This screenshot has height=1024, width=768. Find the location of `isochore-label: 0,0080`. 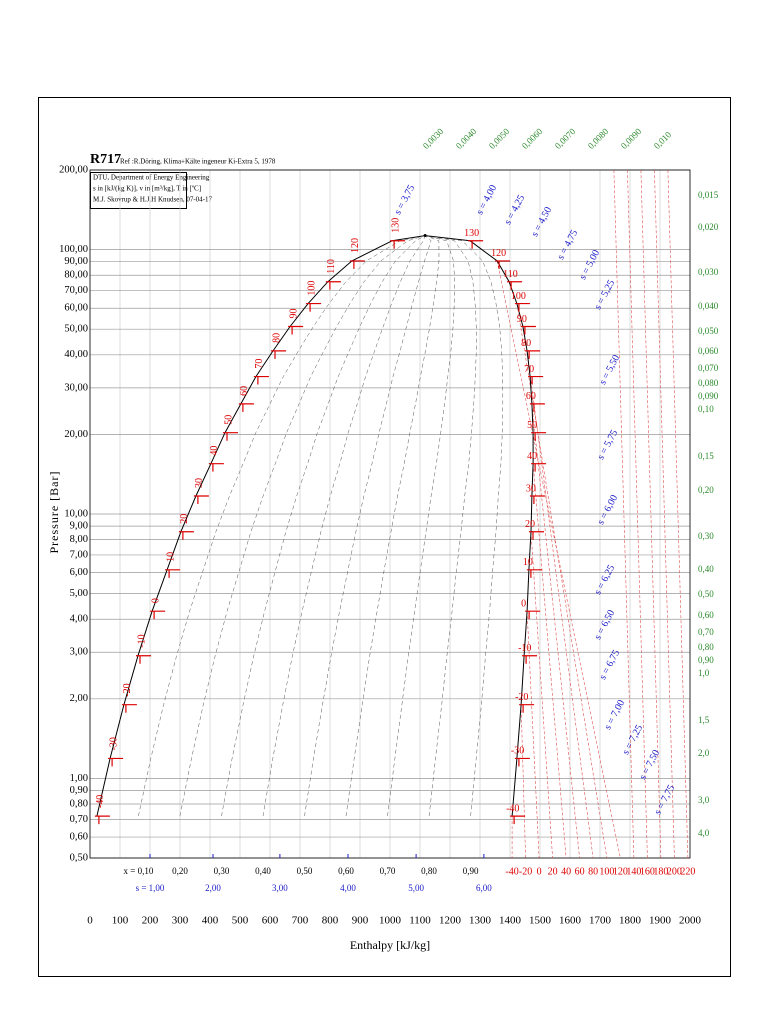

isochore-label: 0,0080 is located at coordinates (598, 138).